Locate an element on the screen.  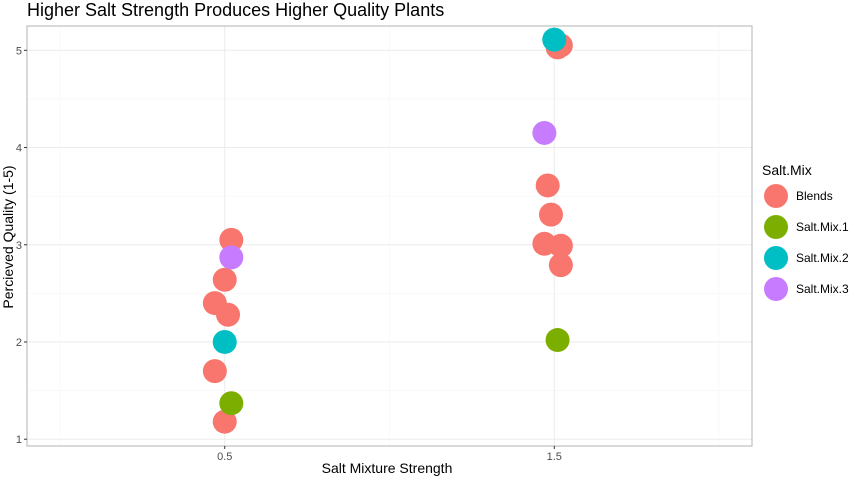
y-axis: 1 2 3 4 5 is located at coordinates (21, 245).